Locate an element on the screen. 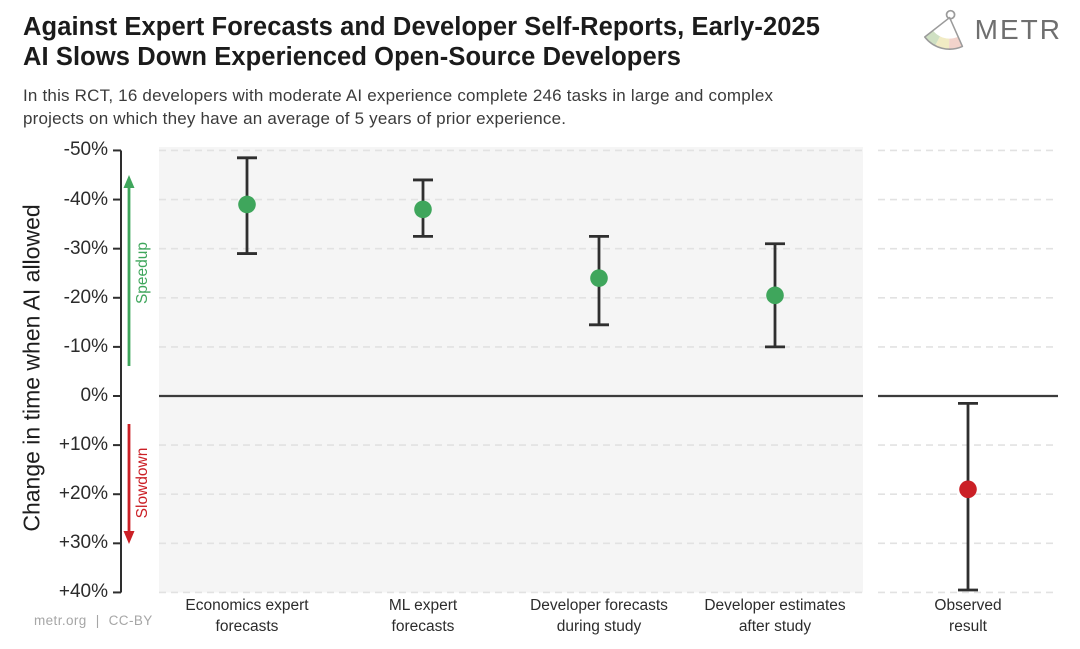 The width and height of the screenshot is (1080, 649). y-tick-label: +30% is located at coordinates (83, 543).